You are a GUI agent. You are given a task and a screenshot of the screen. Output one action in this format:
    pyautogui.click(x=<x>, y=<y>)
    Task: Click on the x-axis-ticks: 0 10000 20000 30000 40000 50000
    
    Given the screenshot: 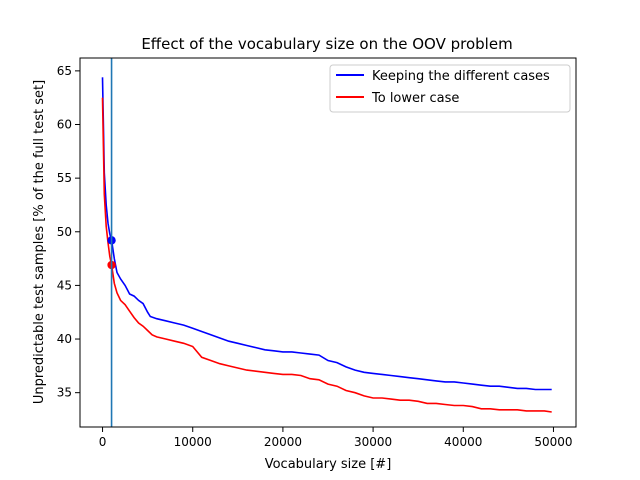 What is the action you would take?
    pyautogui.click(x=336, y=438)
    